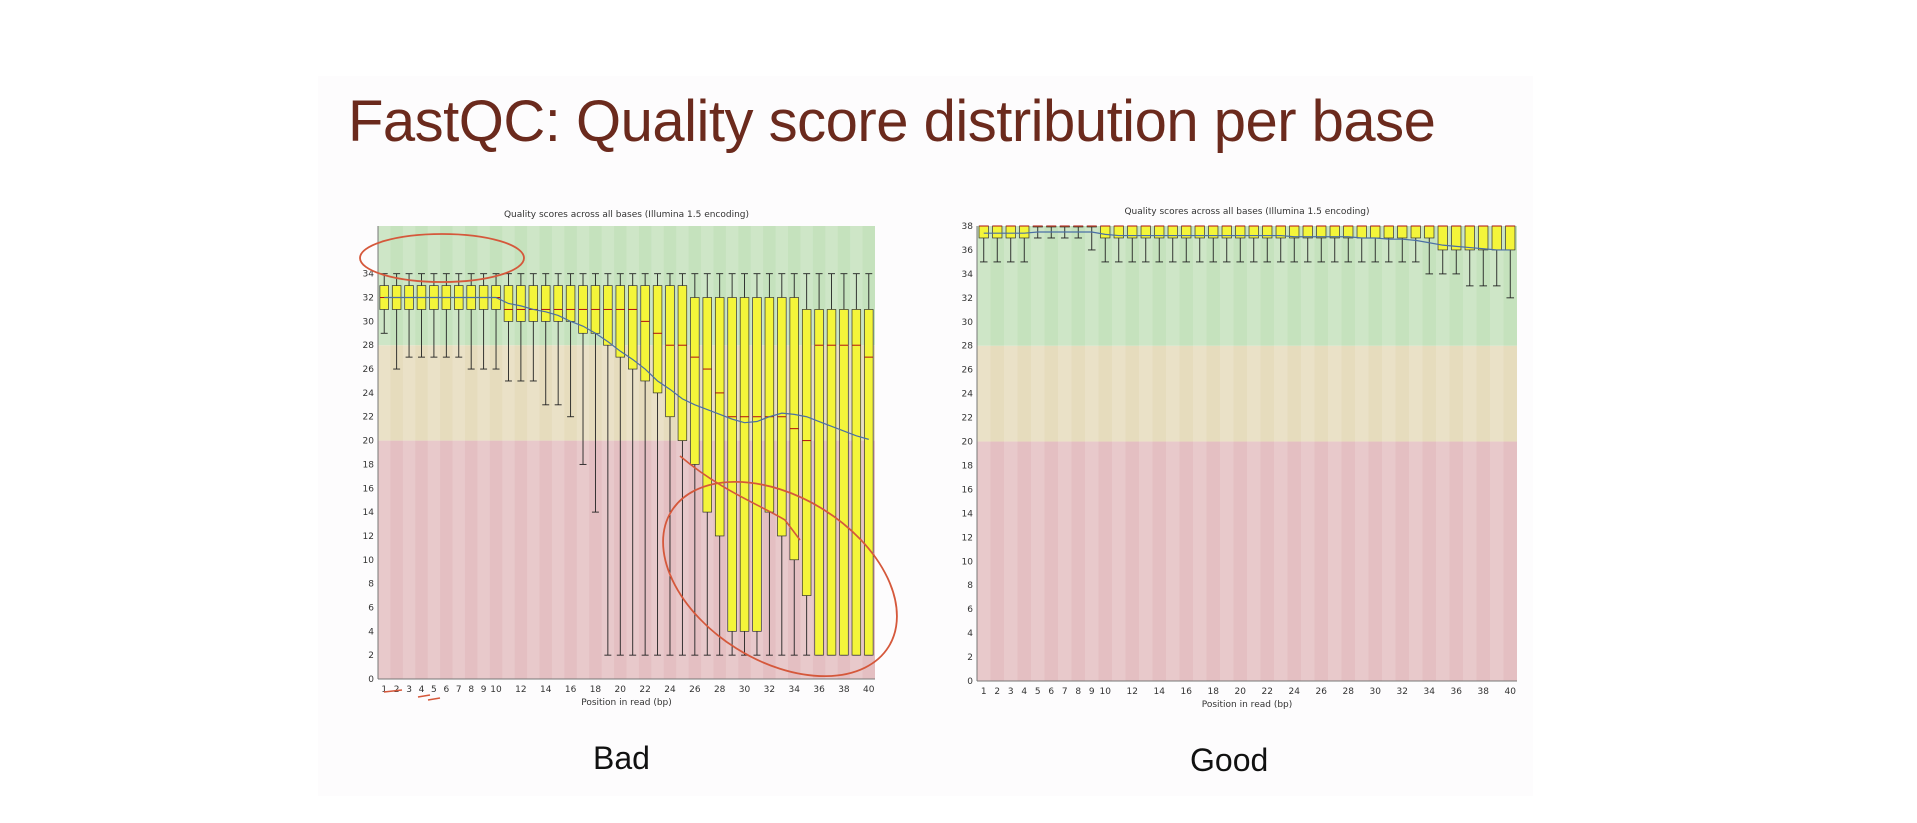 The width and height of the screenshot is (1917, 823). What do you see at coordinates (1229, 760) in the screenshot?
I see `caption-good: Good` at bounding box center [1229, 760].